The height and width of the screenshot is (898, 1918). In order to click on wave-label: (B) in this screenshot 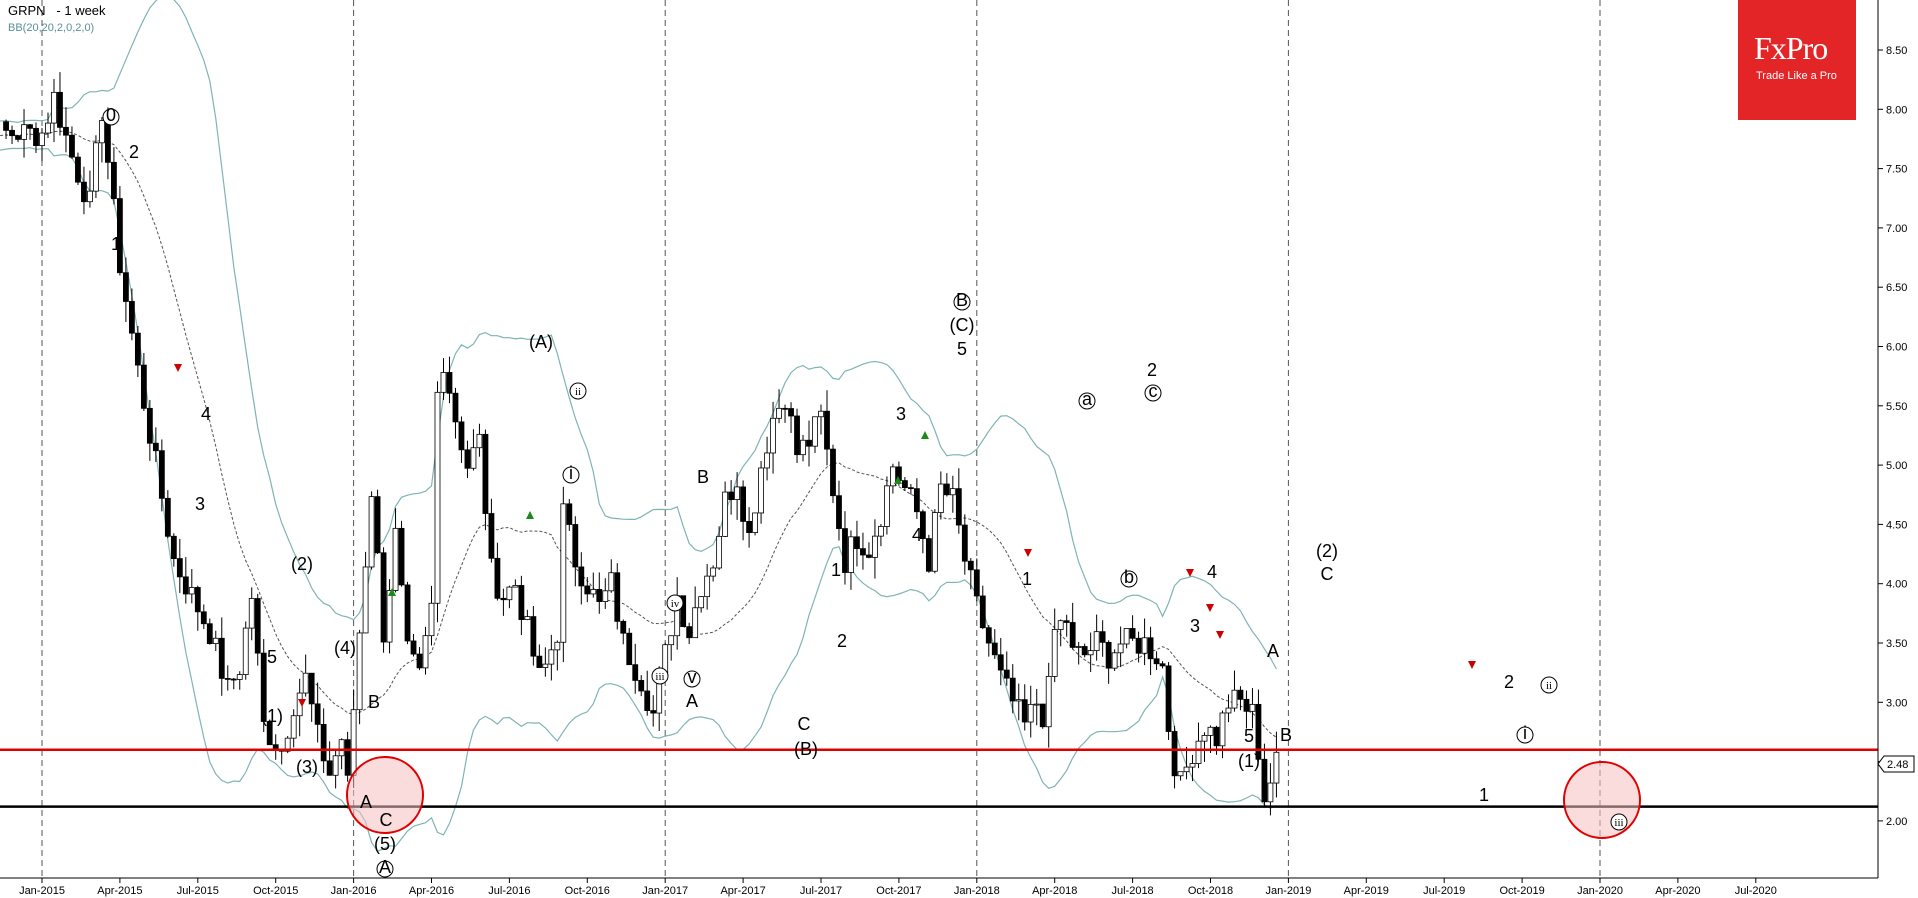, I will do `click(806, 749)`.